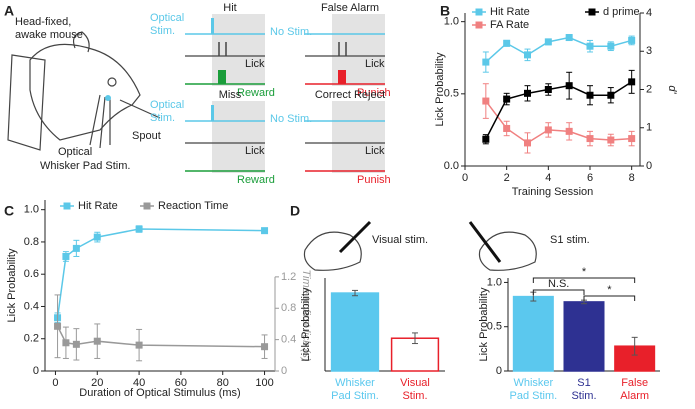 This screenshot has height=409, width=695. I want to click on y2-tick-label: 4, so click(649, 13).